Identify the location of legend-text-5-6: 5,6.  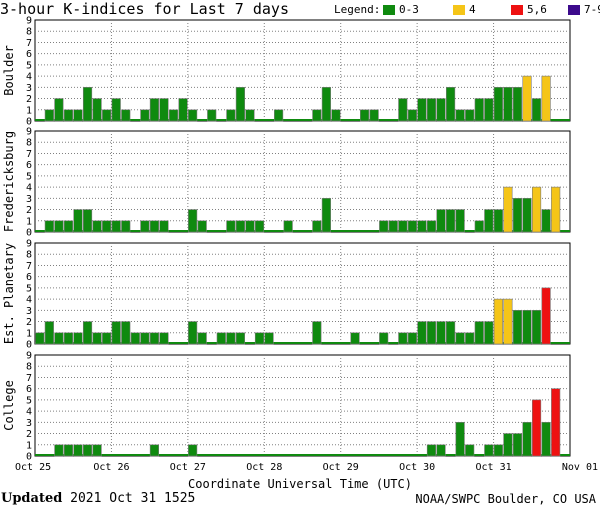
(537, 9).